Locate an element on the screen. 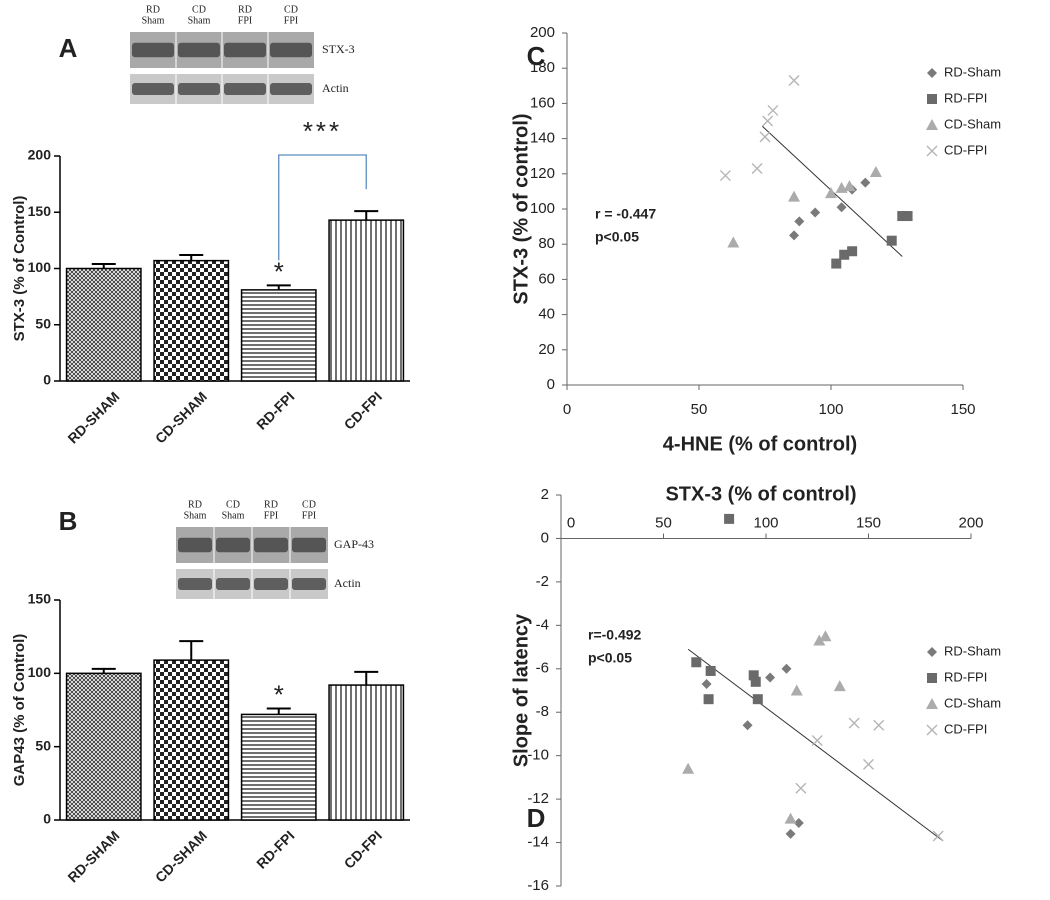  y-tick-label: -10 is located at coordinates (538, 755).